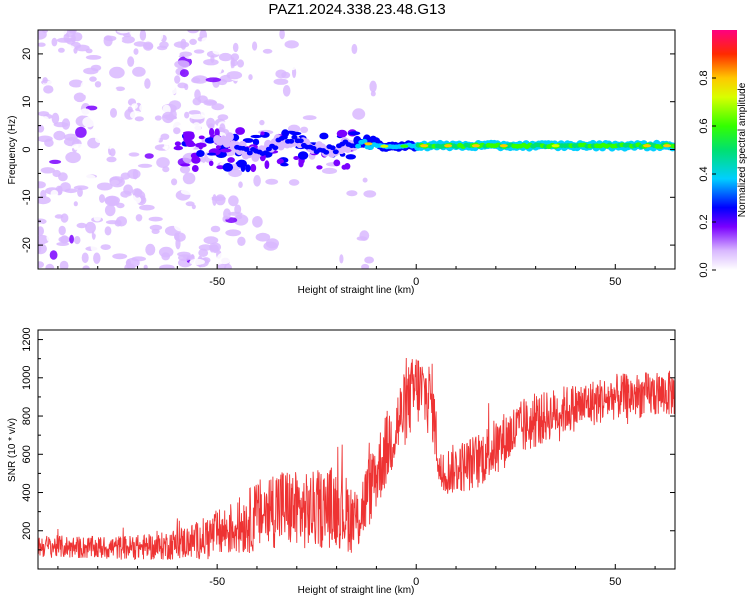  What do you see at coordinates (27, 454) in the screenshot?
I see `snr-ytick-label: 600` at bounding box center [27, 454].